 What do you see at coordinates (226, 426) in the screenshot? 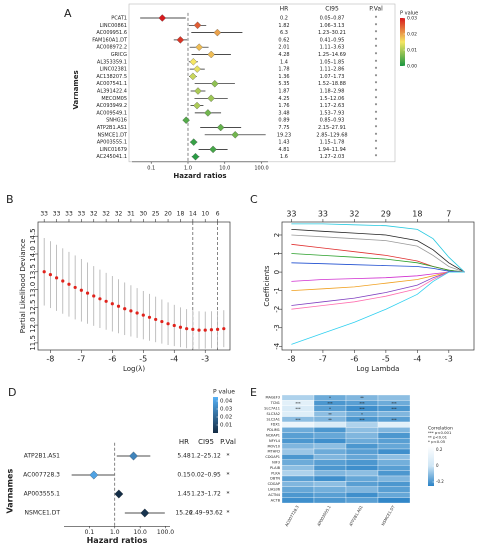
I see `colorbar-label: 0.01` at bounding box center [226, 426].